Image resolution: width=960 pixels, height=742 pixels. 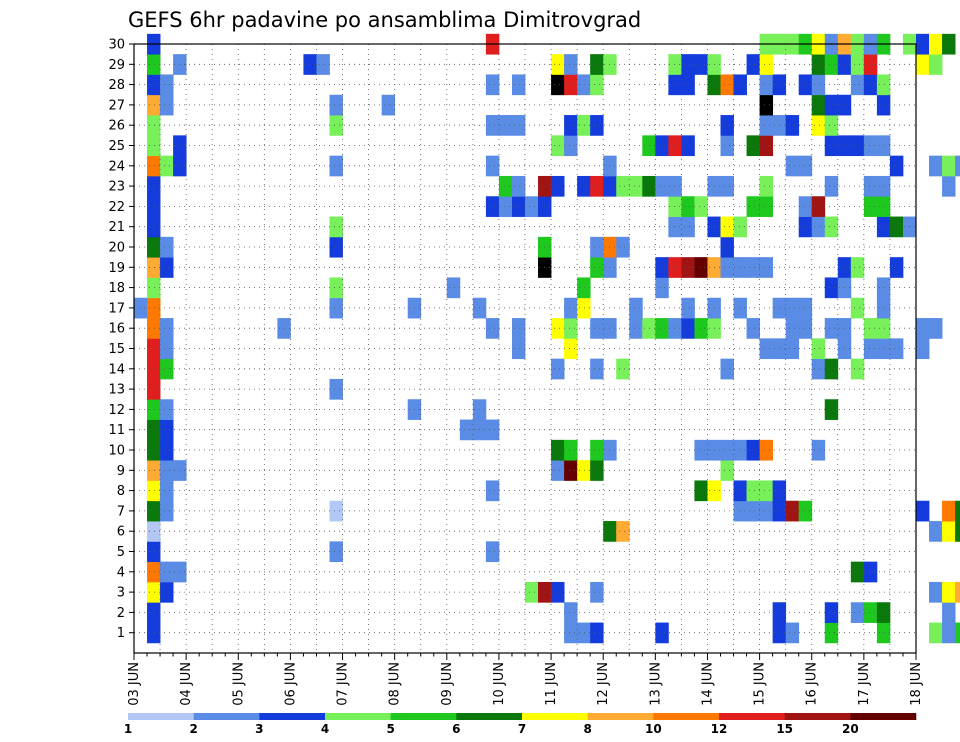 I want to click on y-tick-label: 7, so click(x=121, y=511).